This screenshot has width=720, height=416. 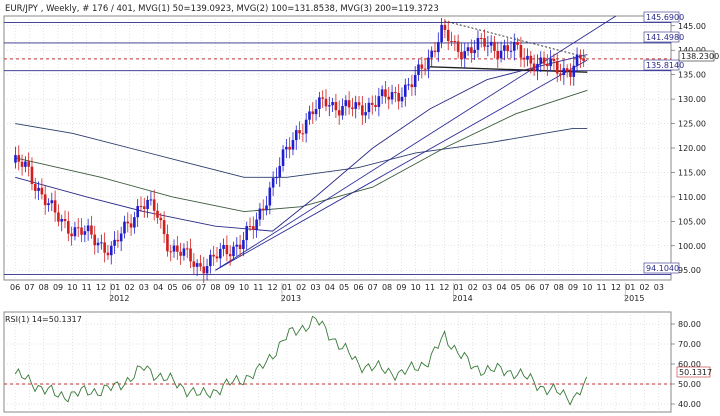 What do you see at coordinates (115, 287) in the screenshot?
I see `month-tick-label: 01` at bounding box center [115, 287].